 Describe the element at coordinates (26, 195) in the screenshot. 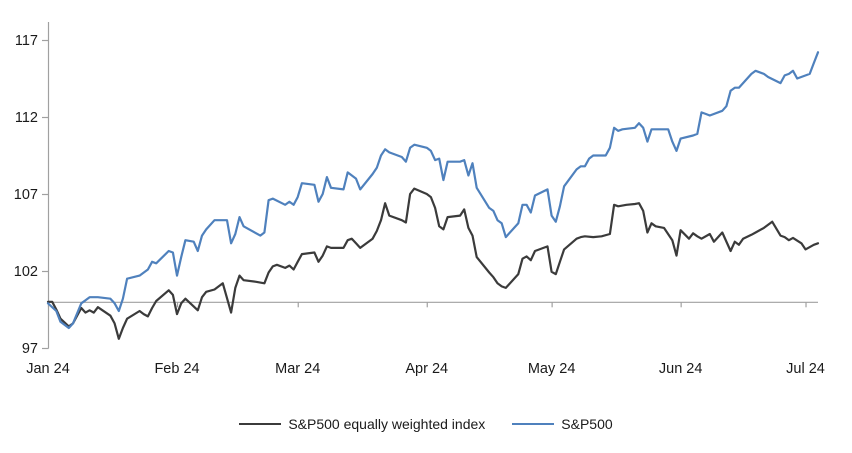

I see `y-axis-tick-label: 107` at that location.